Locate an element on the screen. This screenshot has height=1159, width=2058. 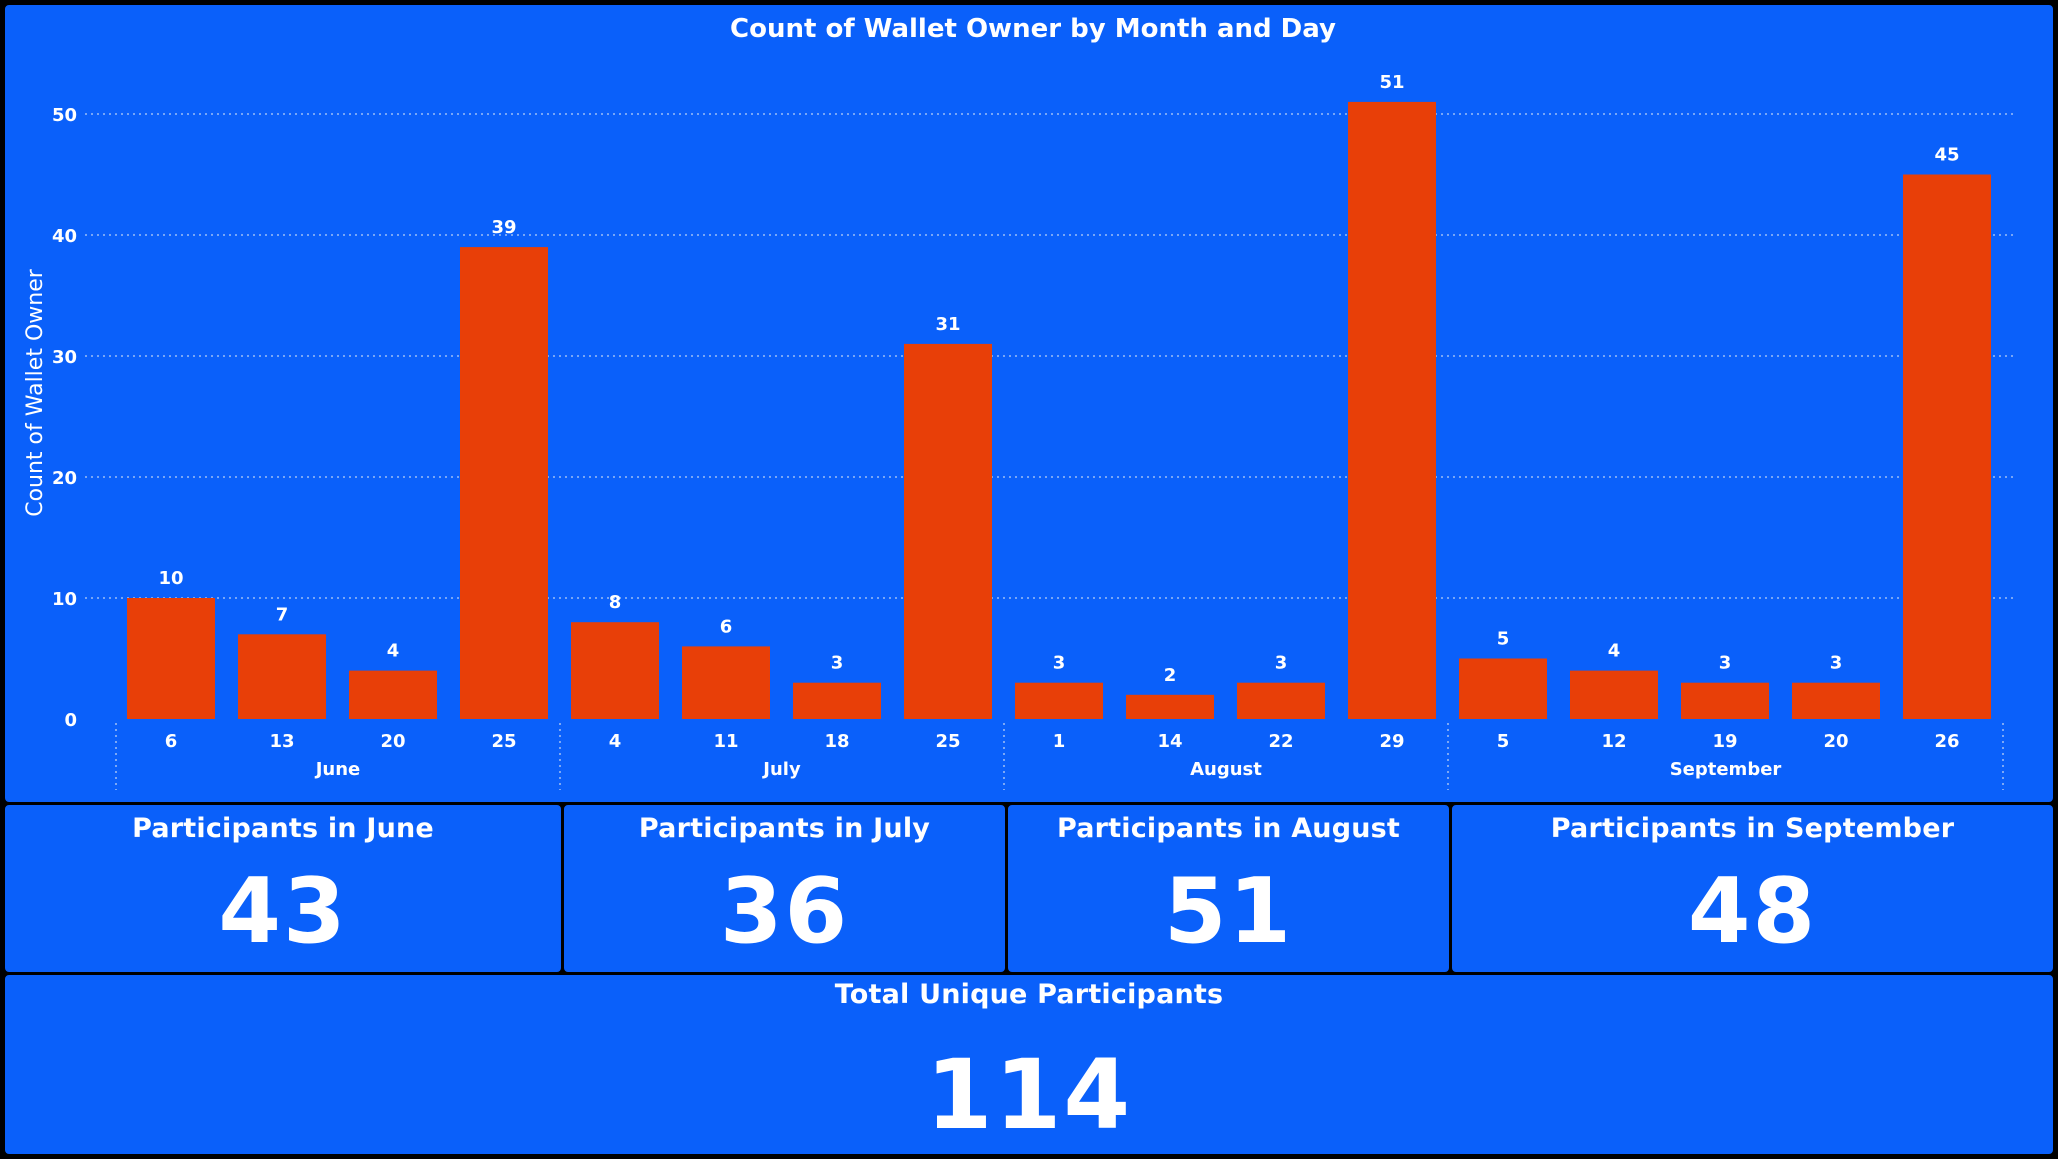
card-june: Participants in June 43 is located at coordinates (283, 888).